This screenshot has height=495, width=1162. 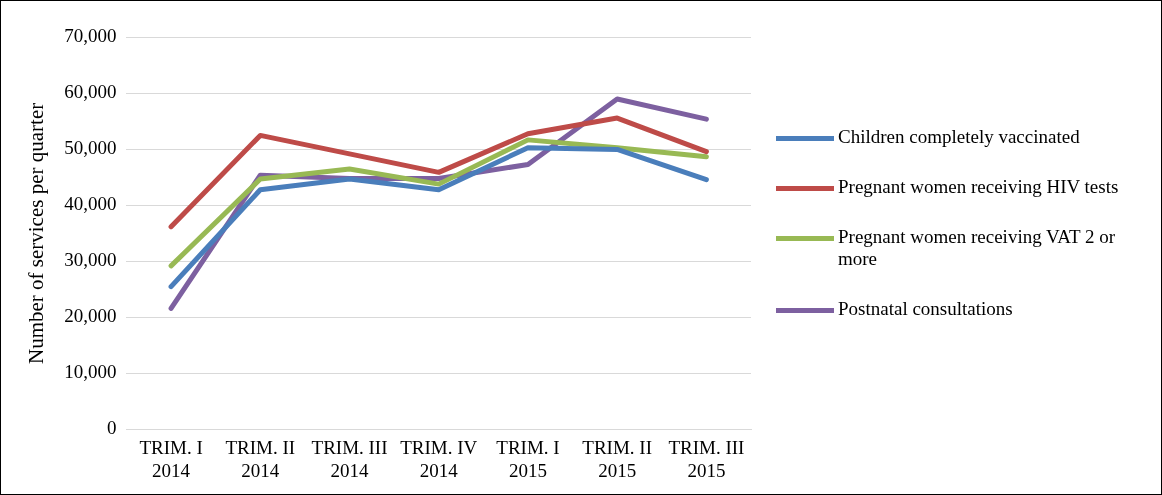 I want to click on x-tick-label: TRIM. I 2014, so click(x=171, y=458).